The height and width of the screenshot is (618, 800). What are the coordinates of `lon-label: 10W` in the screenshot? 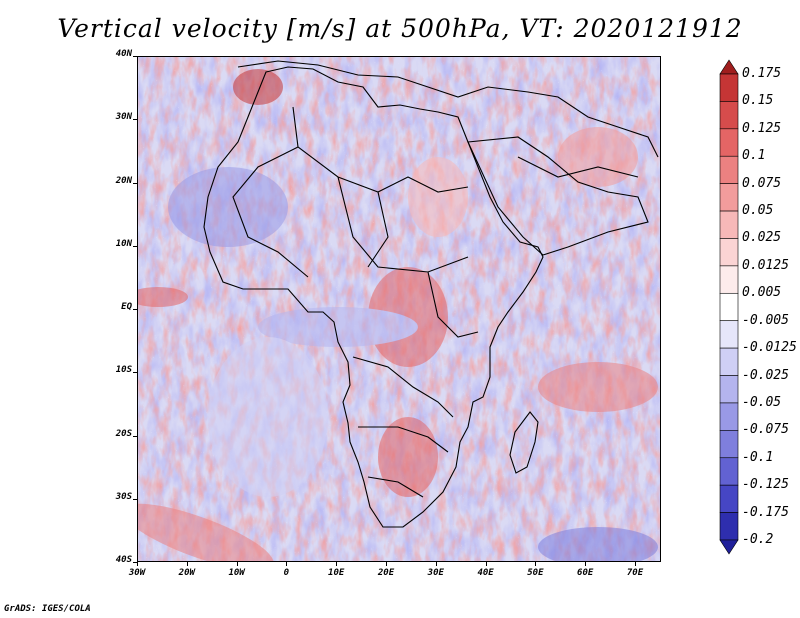 It's located at (236, 573).